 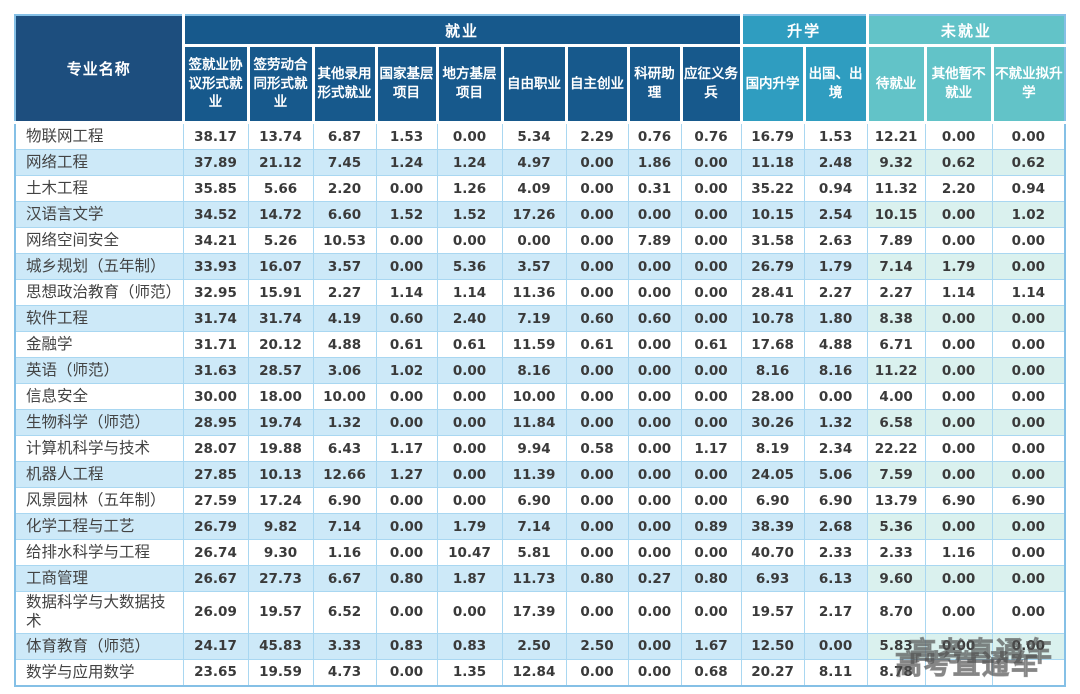 What do you see at coordinates (280, 552) in the screenshot?
I see `value-cell: 9.30` at bounding box center [280, 552].